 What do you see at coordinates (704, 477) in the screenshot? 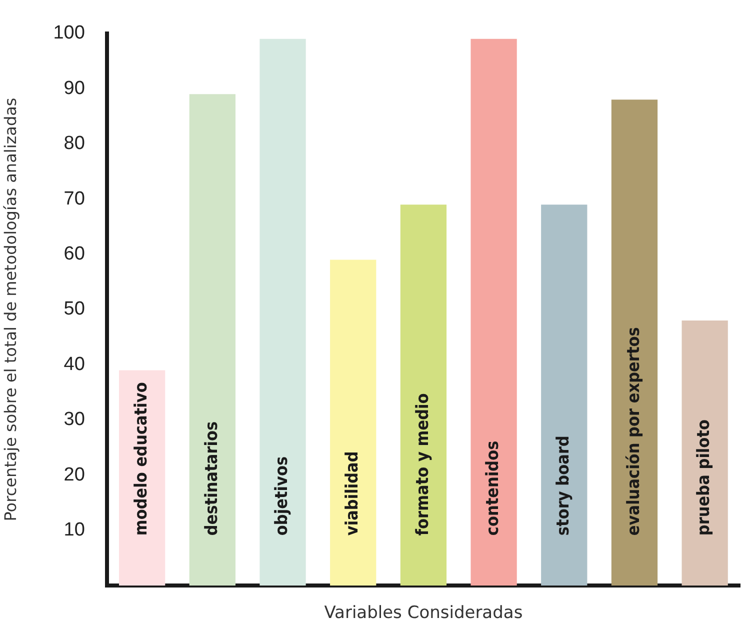
I see `x-tick-label: prueba piloto` at bounding box center [704, 477].